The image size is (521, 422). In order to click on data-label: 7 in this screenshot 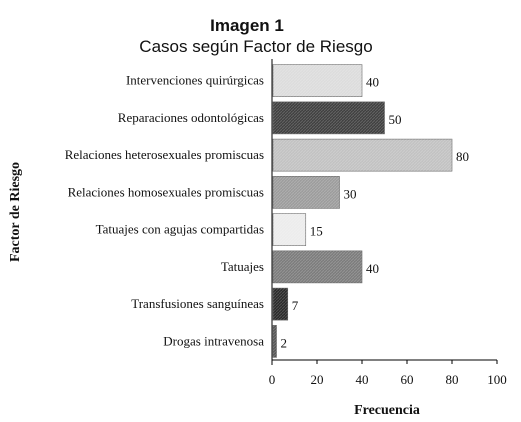, I will do `click(295, 305)`.